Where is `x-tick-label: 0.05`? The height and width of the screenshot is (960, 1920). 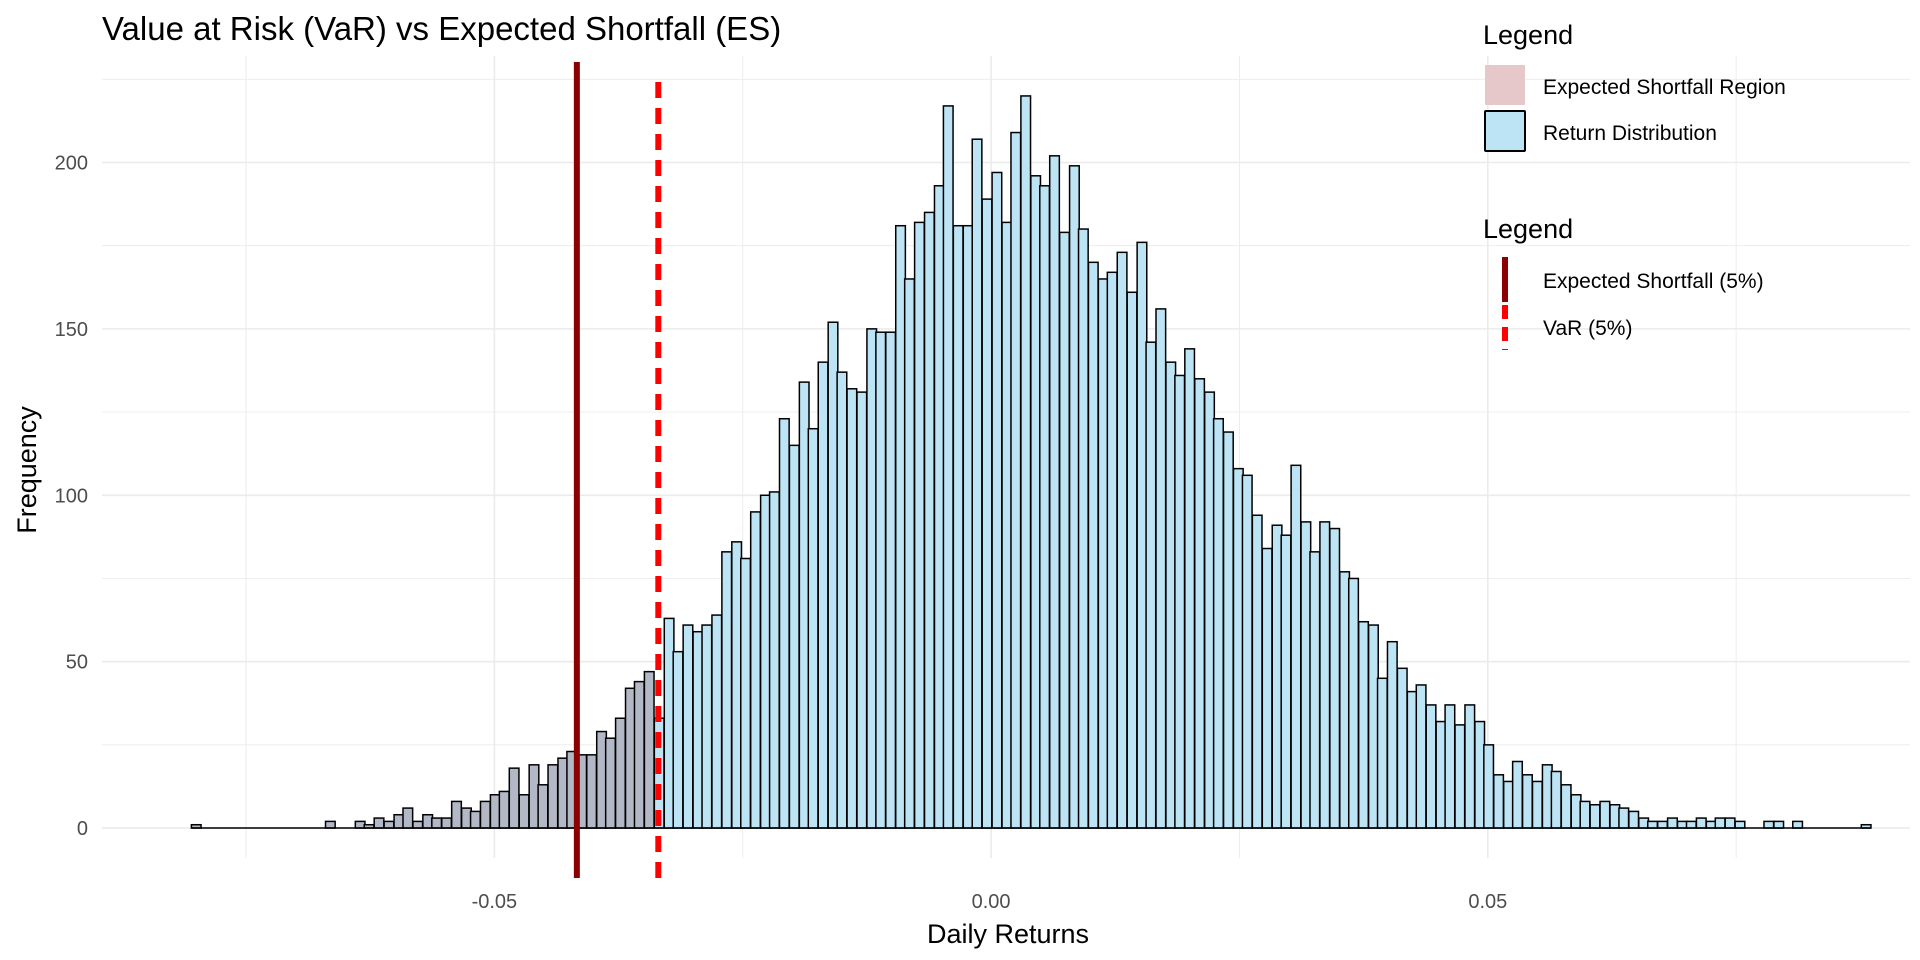 x-tick-label: 0.05 is located at coordinates (1487, 902).